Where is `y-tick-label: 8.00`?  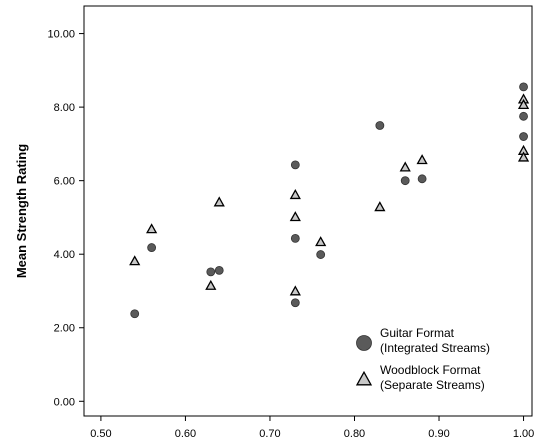 y-tick-label: 8.00 is located at coordinates (64, 108).